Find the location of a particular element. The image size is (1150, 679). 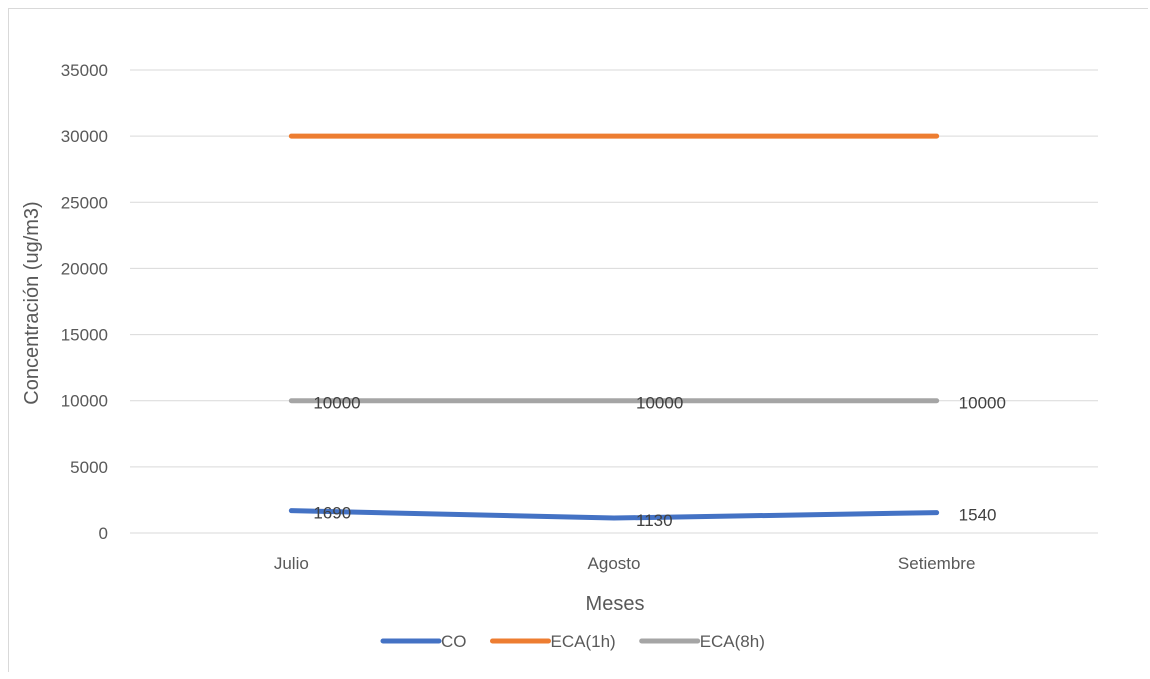

y-tick-label: 25000 is located at coordinates (84, 202).